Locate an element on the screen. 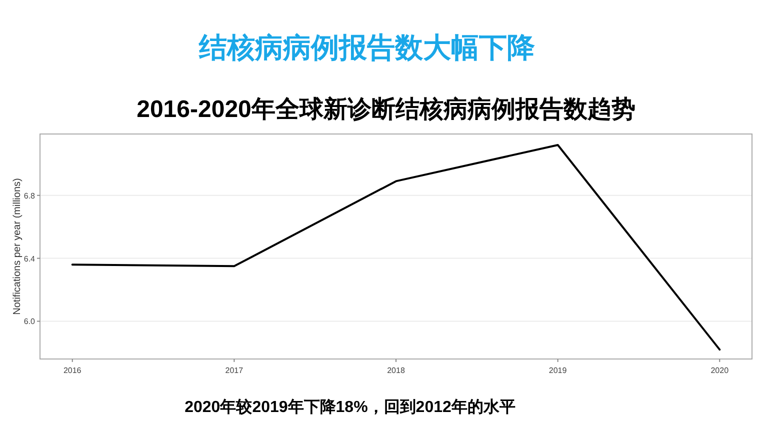 Image resolution: width=772 pixels, height=440 pixels. text: 2020年较2019年下降18%，回到2012年的水平 is located at coordinates (350, 407).